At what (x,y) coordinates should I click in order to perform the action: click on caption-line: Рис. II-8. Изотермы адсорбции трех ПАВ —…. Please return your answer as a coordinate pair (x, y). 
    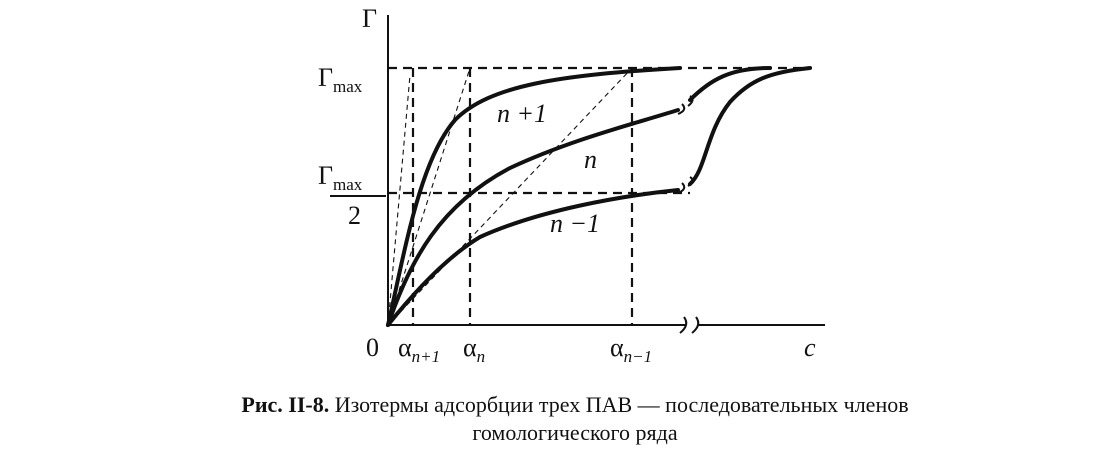
    Looking at the image, I should click on (574, 404).